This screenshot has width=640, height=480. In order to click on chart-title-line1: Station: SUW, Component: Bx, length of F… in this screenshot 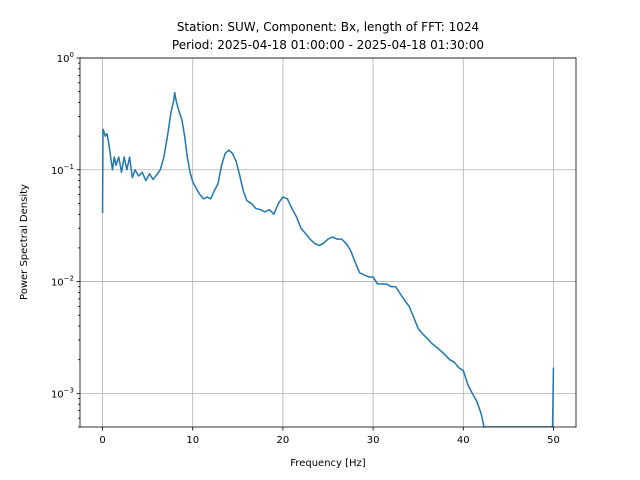, I will do `click(328, 27)`.